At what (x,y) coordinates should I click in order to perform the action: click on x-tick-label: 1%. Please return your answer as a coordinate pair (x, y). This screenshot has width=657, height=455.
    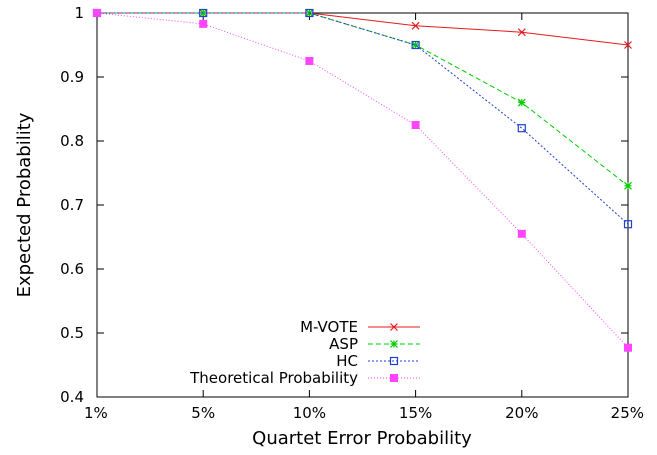
    Looking at the image, I should click on (96, 413).